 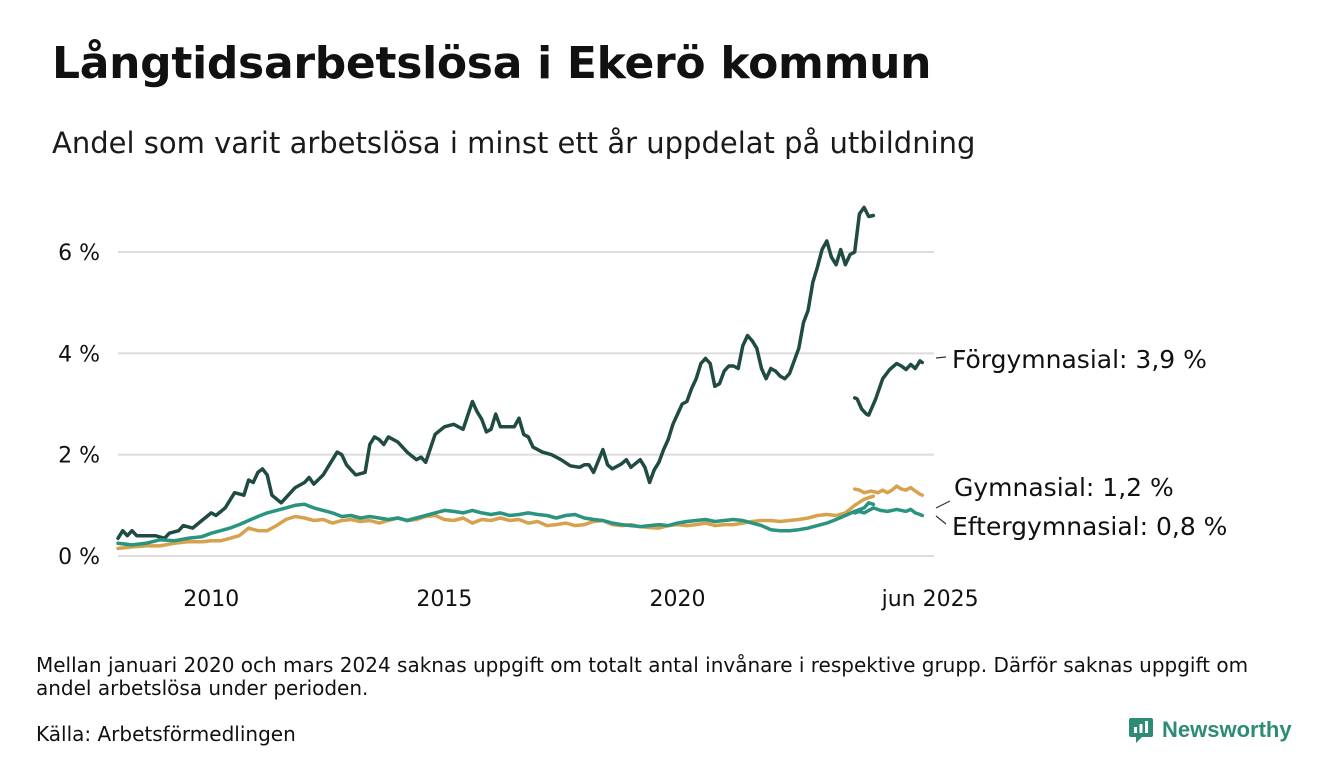 What do you see at coordinates (1079, 359) in the screenshot?
I see `series-label-förgymnasial: Förgymnasial: 3,9 %` at bounding box center [1079, 359].